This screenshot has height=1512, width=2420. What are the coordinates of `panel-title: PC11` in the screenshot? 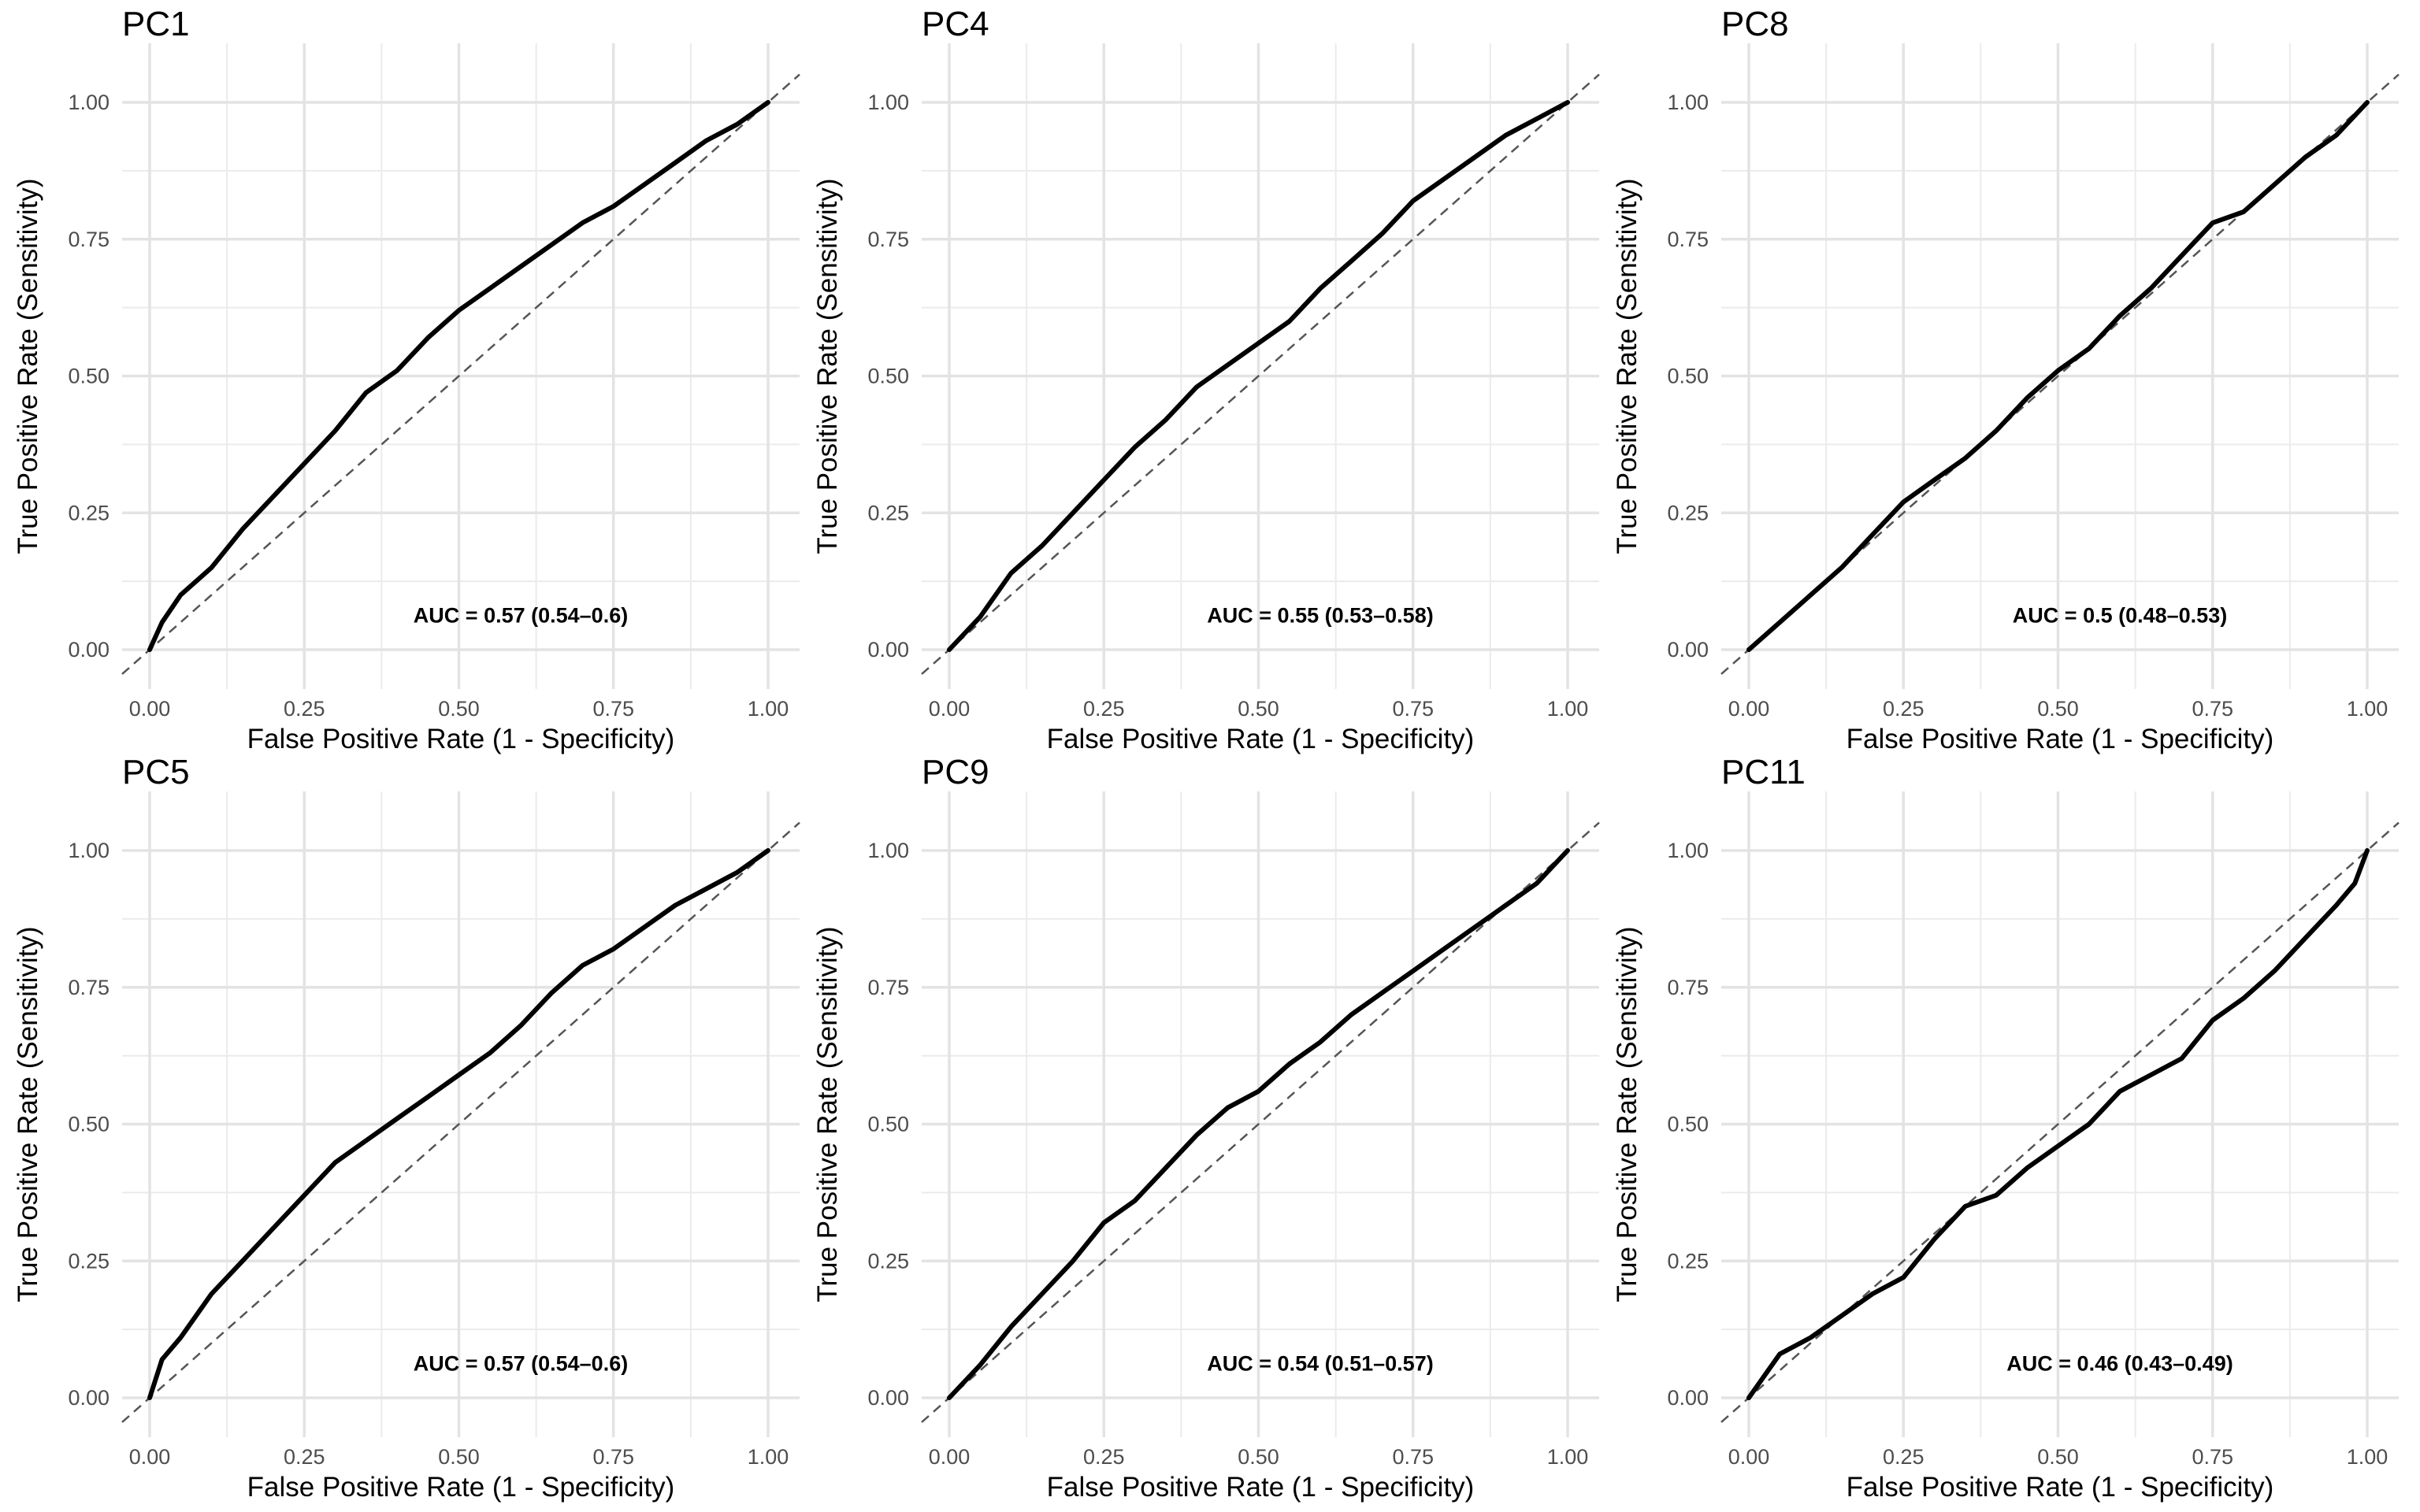 It's located at (1763, 772).